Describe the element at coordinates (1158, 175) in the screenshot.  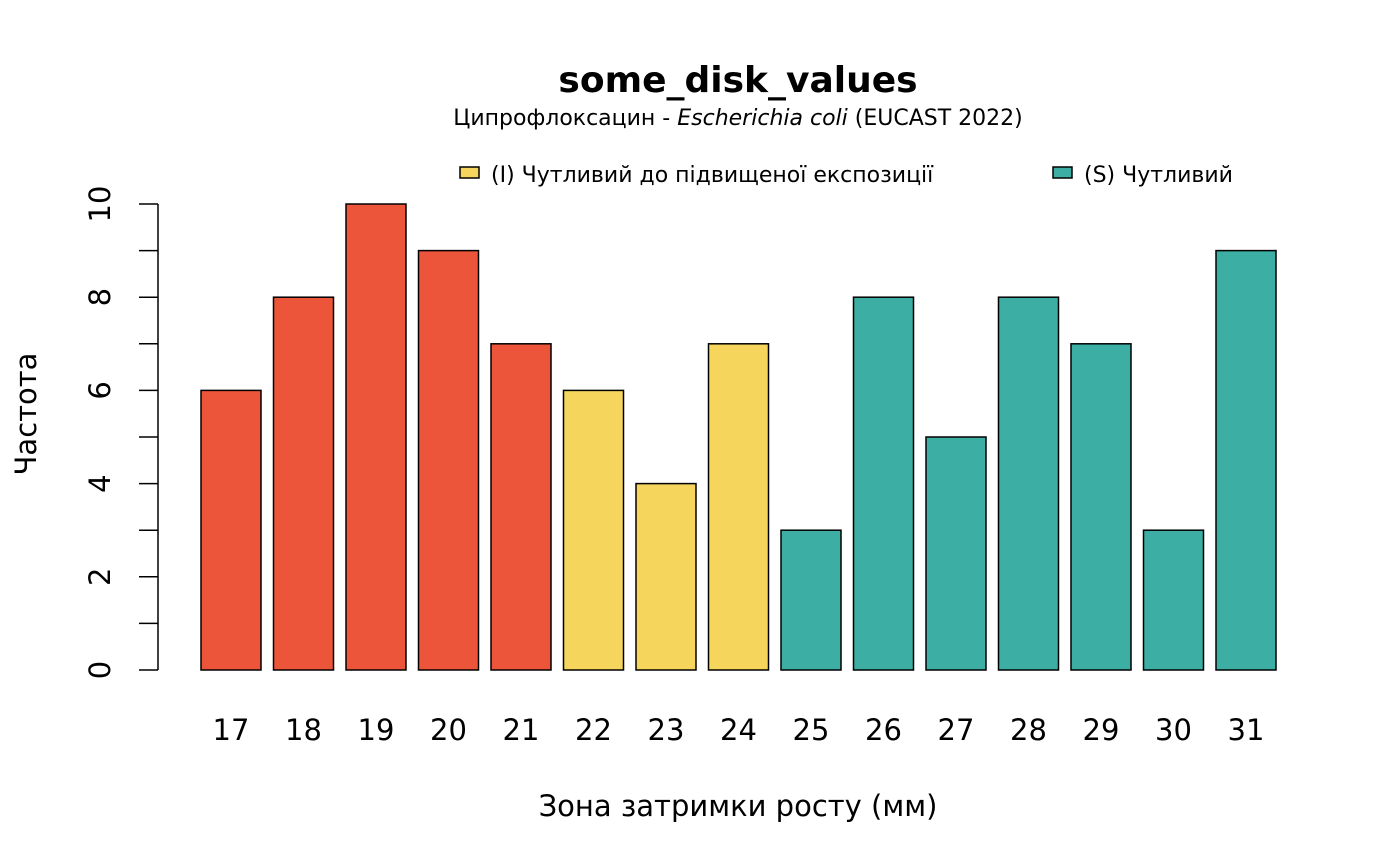
I see `legend-label-s: (S) Чутливий` at that location.